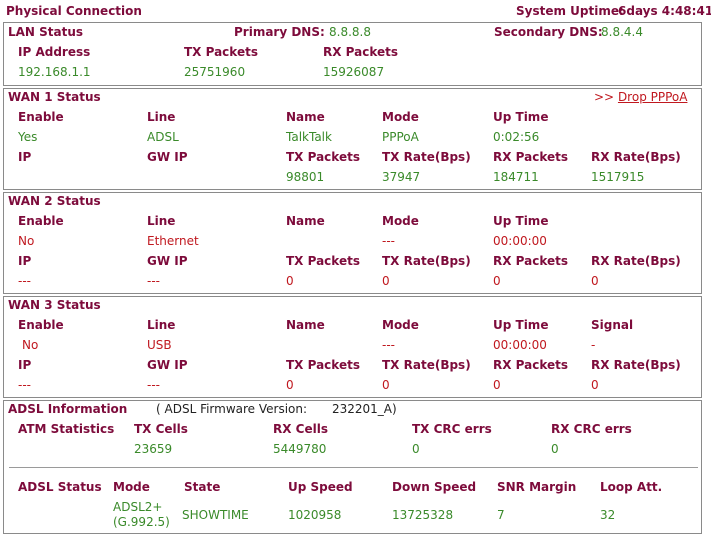 Image resolution: width=711 pixels, height=547 pixels. What do you see at coordinates (400, 325) in the screenshot?
I see `wan3-h-mode: Mode` at bounding box center [400, 325].